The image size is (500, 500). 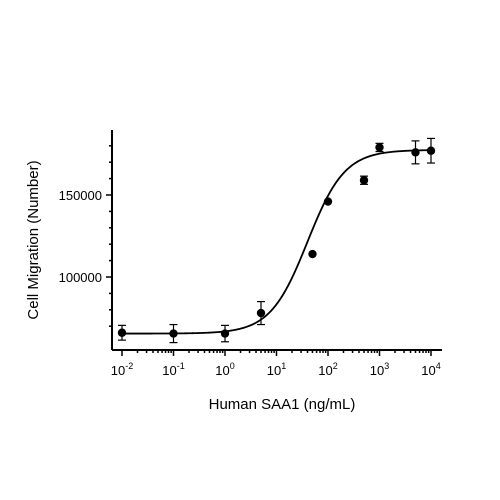 I want to click on x-axis-title: Human SAA1 (ng/mL), so click(x=282, y=404).